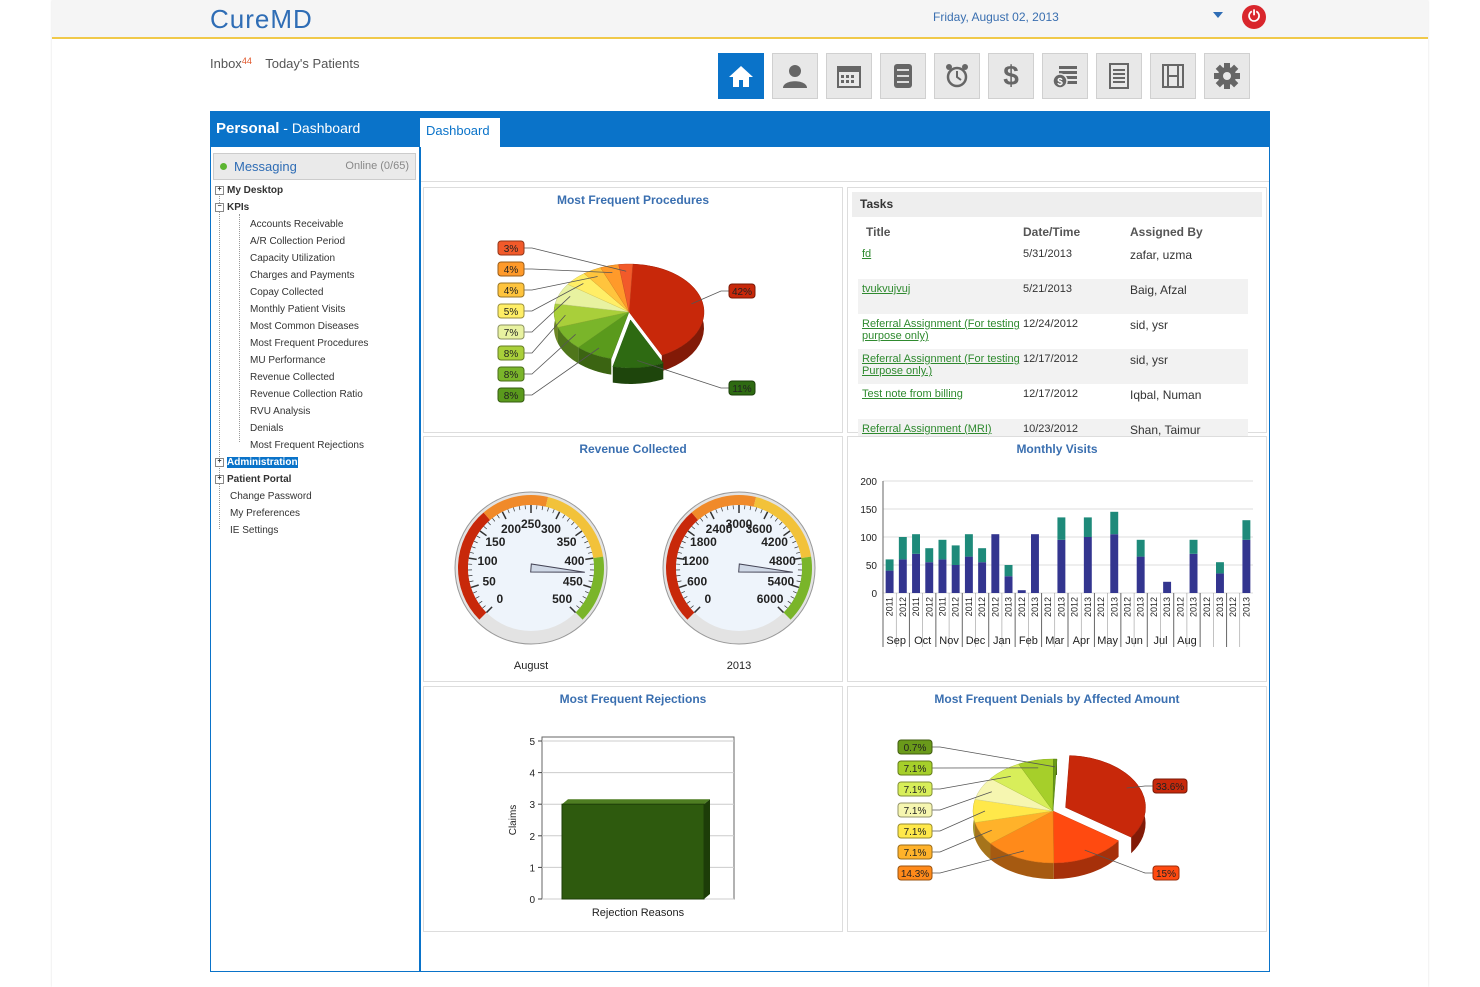 The width and height of the screenshot is (1480, 987). What do you see at coordinates (219, 207) in the screenshot?
I see `collapse-icon: −` at bounding box center [219, 207].